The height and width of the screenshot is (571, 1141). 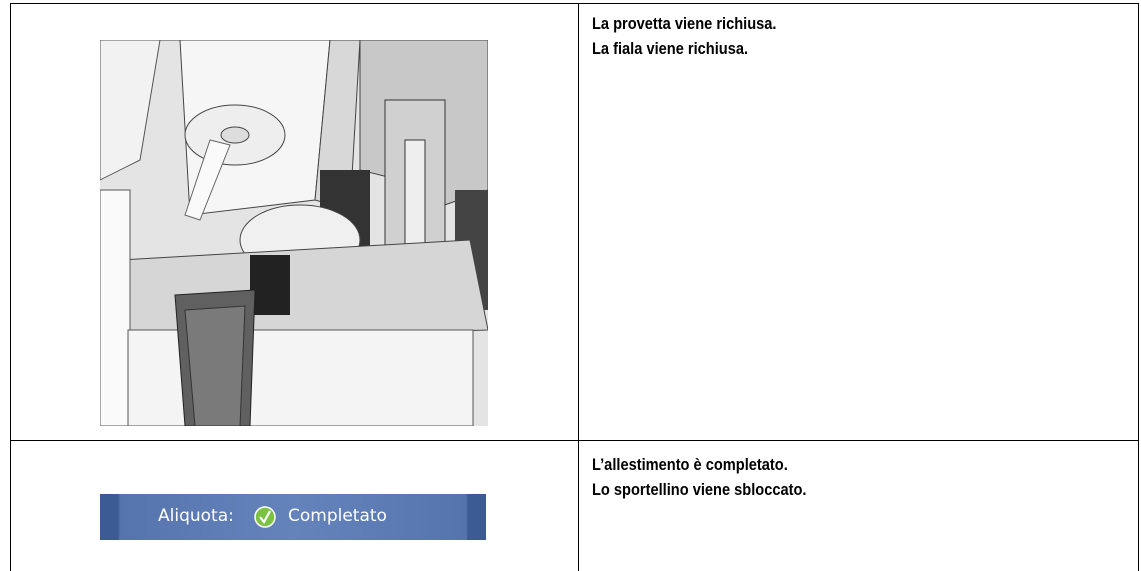 I want to click on row-text: La fiala viene richiusa., so click(x=670, y=48).